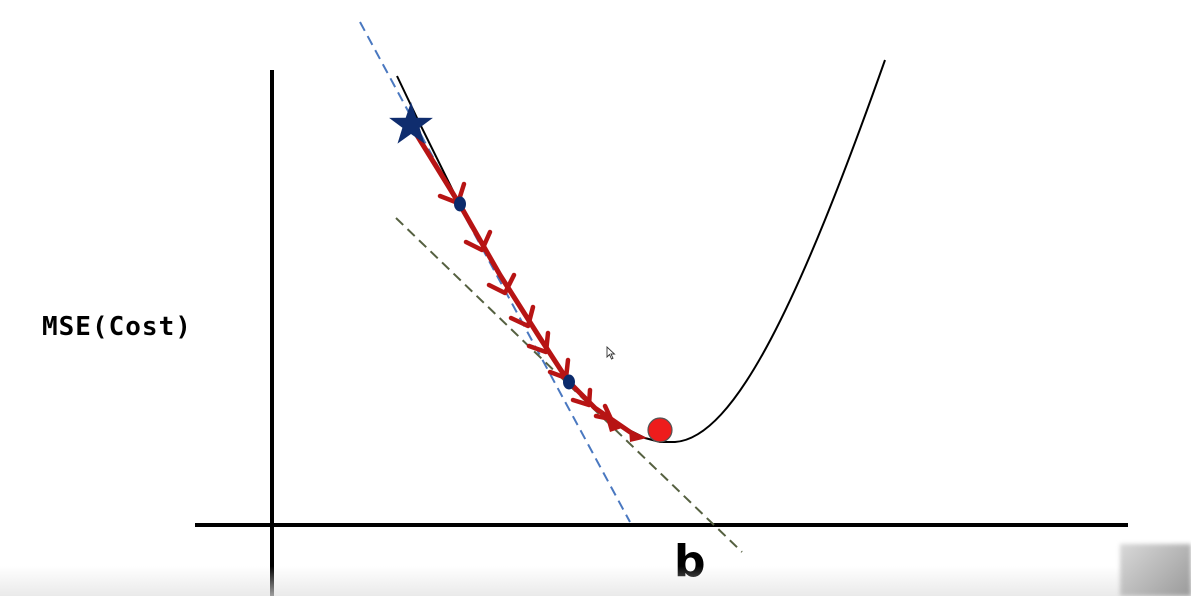 The image size is (1191, 596). Describe the element at coordinates (595, 581) in the screenshot. I see `bottom-fade` at that location.